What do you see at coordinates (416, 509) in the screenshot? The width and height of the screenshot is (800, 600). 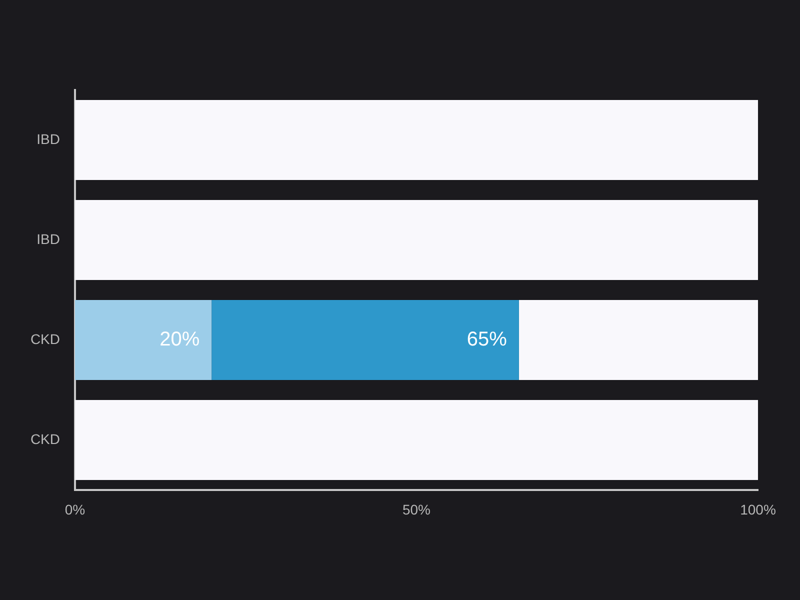 I see `x-tick-label: 50%` at bounding box center [416, 509].